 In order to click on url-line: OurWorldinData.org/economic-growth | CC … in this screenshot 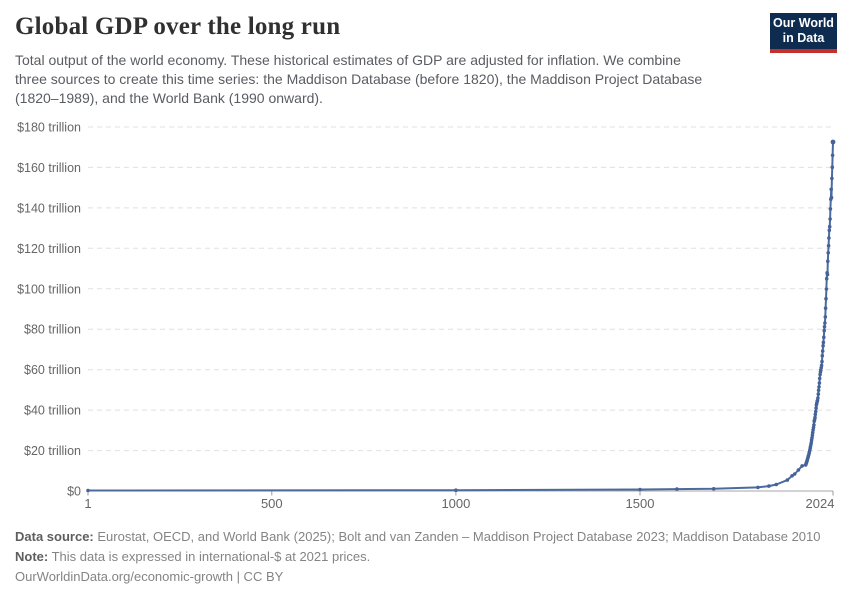, I will do `click(425, 577)`.